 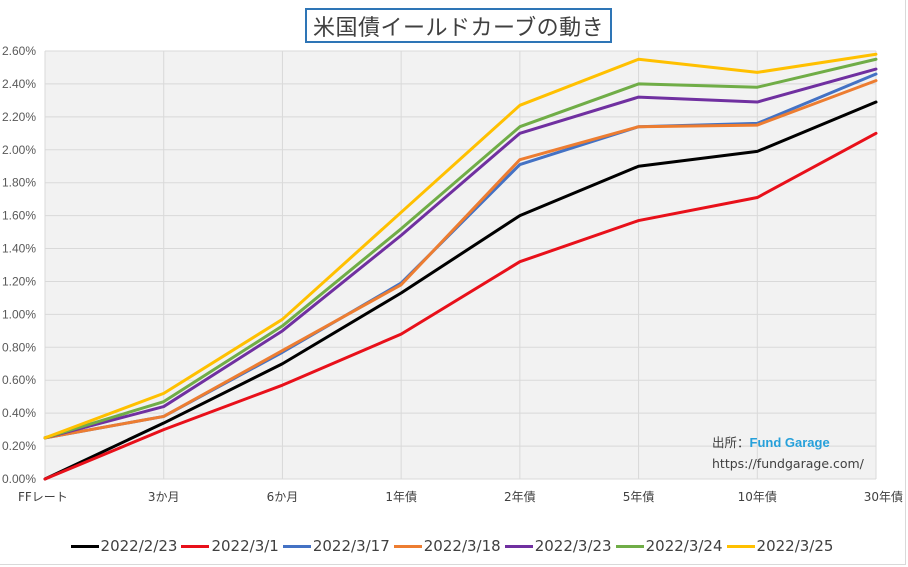 I want to click on legend-item: 2022/3/23, so click(x=558, y=546).